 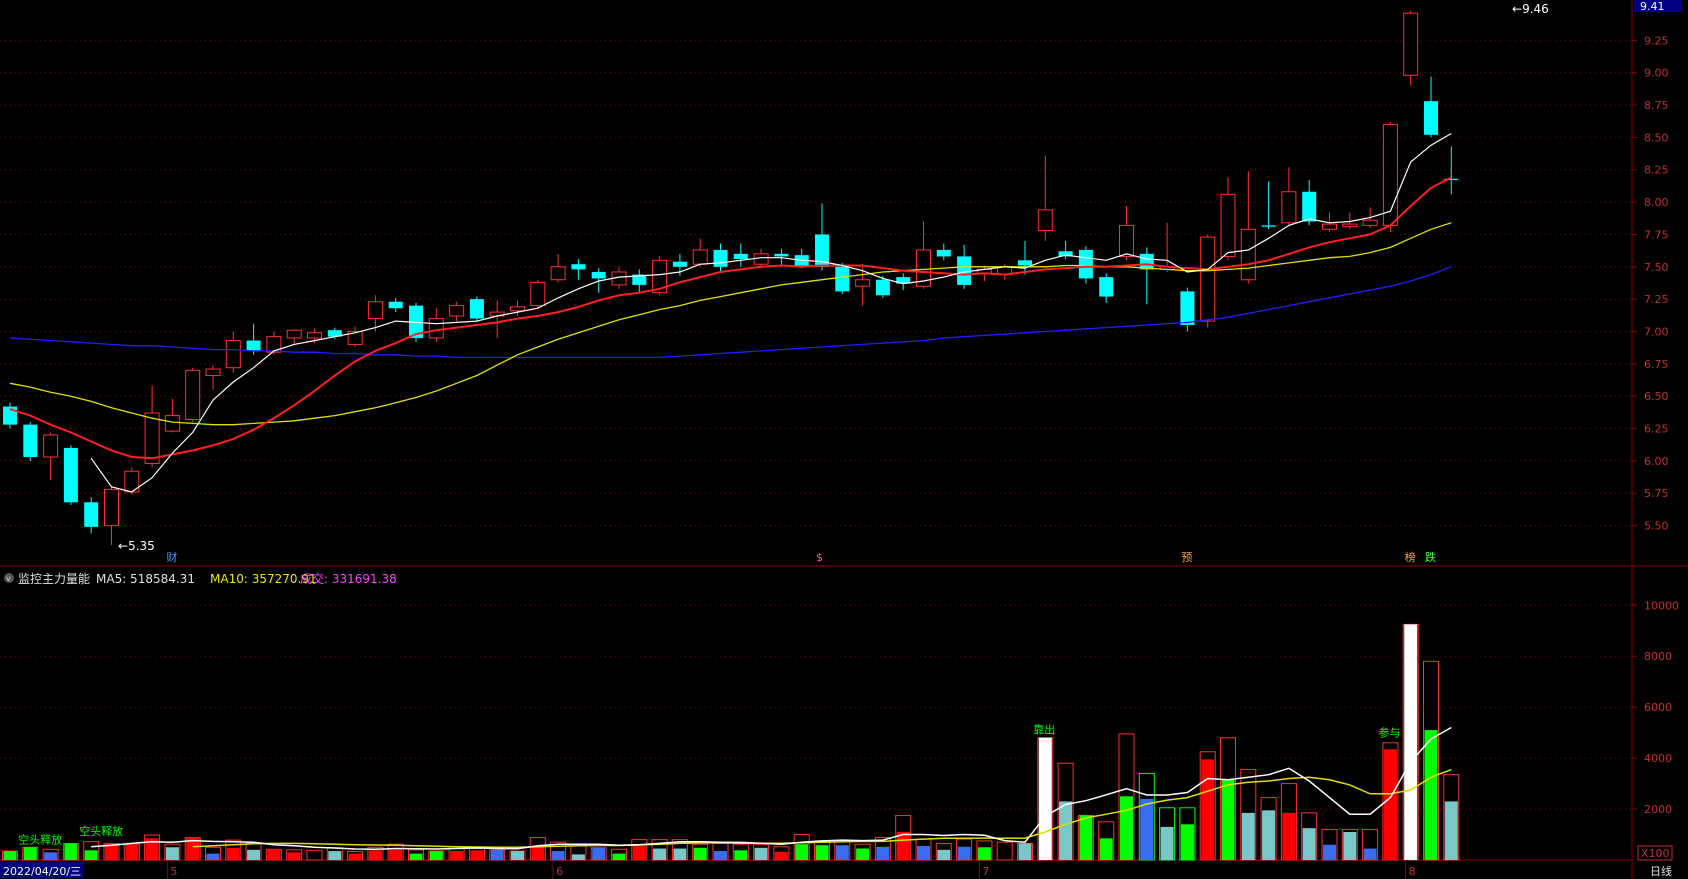 What do you see at coordinates (40, 839) in the screenshot?
I see `volume-signal-label: 空头释放` at bounding box center [40, 839].